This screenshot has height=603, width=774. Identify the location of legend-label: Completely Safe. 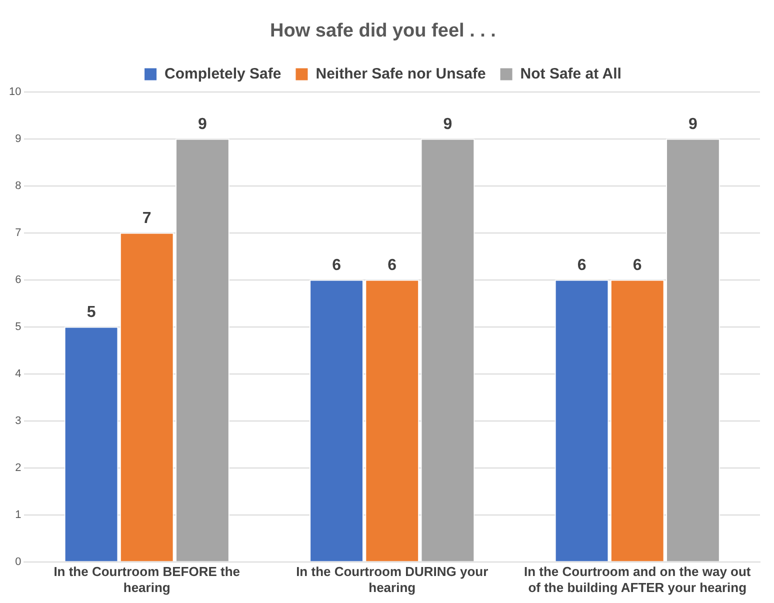
(223, 73).